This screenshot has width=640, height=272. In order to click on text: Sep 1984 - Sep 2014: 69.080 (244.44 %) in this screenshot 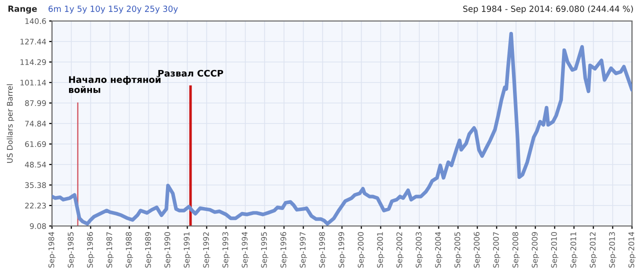, I will do `click(548, 9)`.